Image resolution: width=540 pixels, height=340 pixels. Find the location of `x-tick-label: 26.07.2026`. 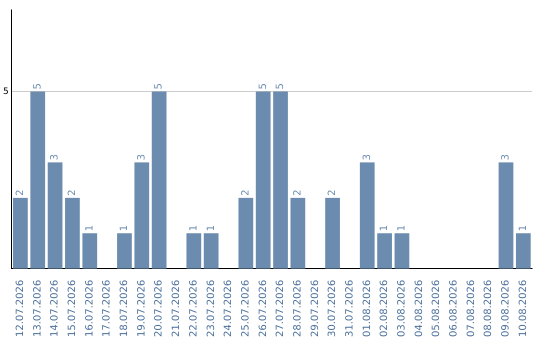

x-tick-label: 26.07.2026 is located at coordinates (263, 309).